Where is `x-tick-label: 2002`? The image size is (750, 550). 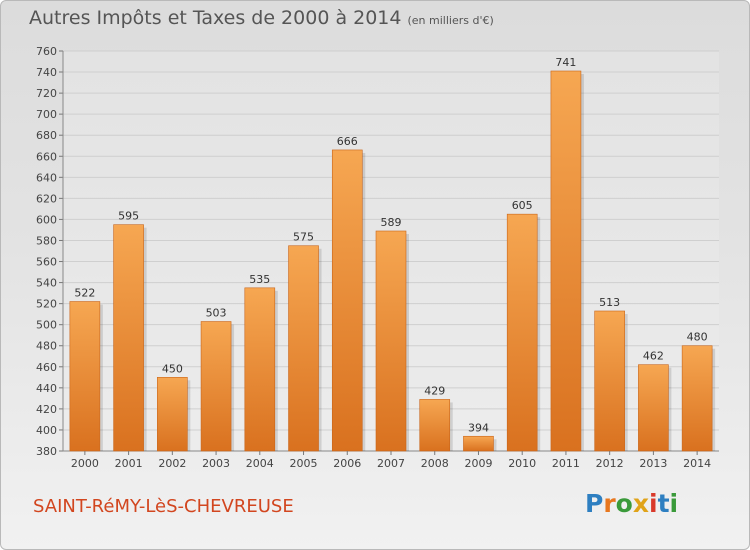 x-tick-label: 2002 is located at coordinates (172, 463).